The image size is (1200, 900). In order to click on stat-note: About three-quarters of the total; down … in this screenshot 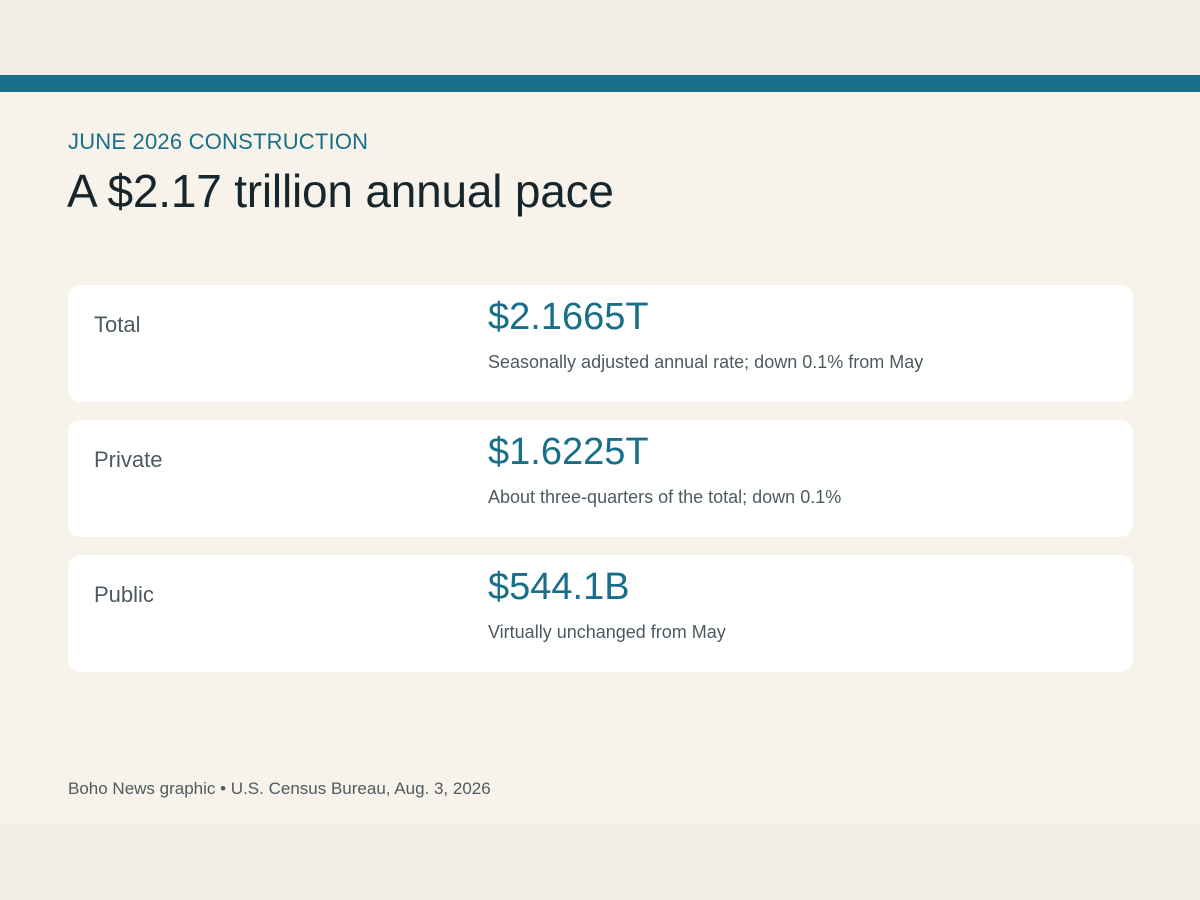, I will do `click(665, 497)`.